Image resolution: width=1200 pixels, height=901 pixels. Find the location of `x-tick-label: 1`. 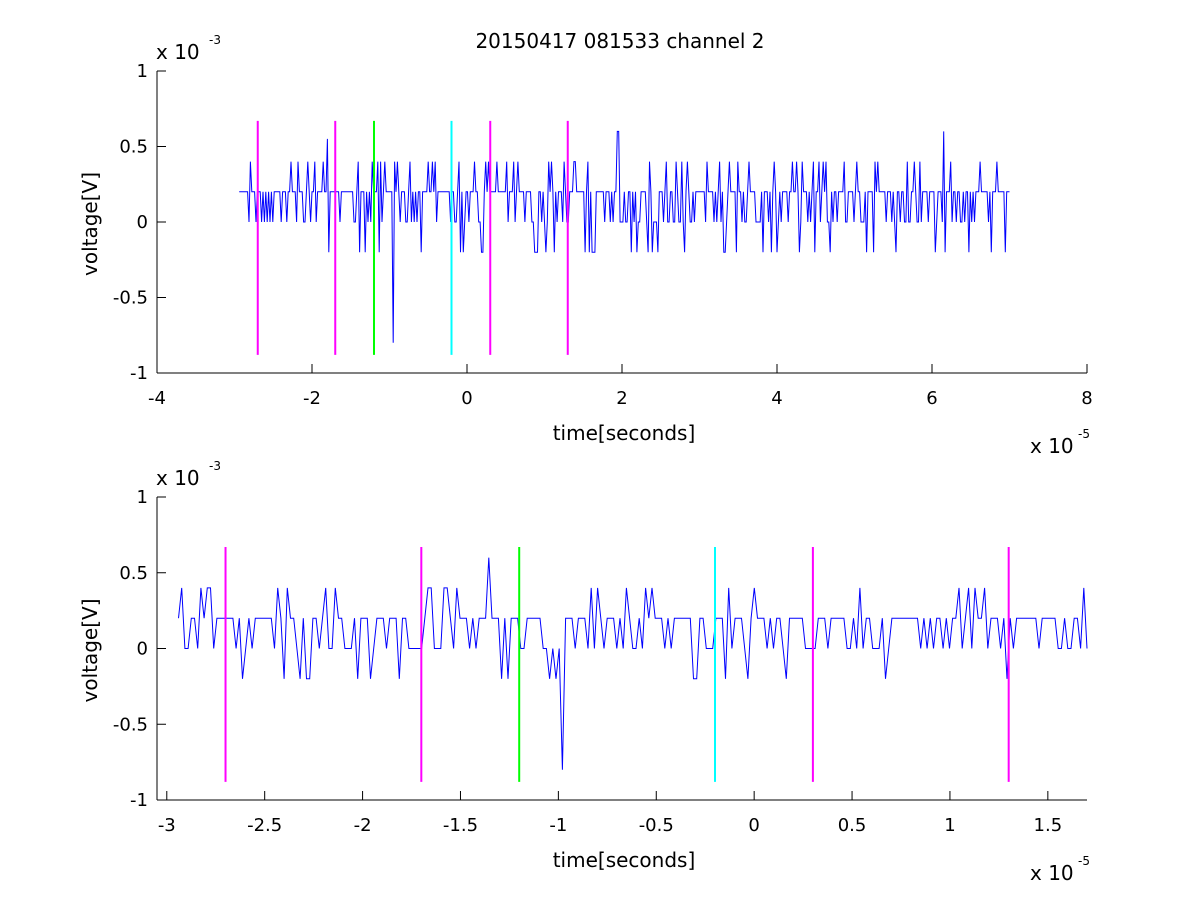

x-tick-label: 1 is located at coordinates (949, 825).